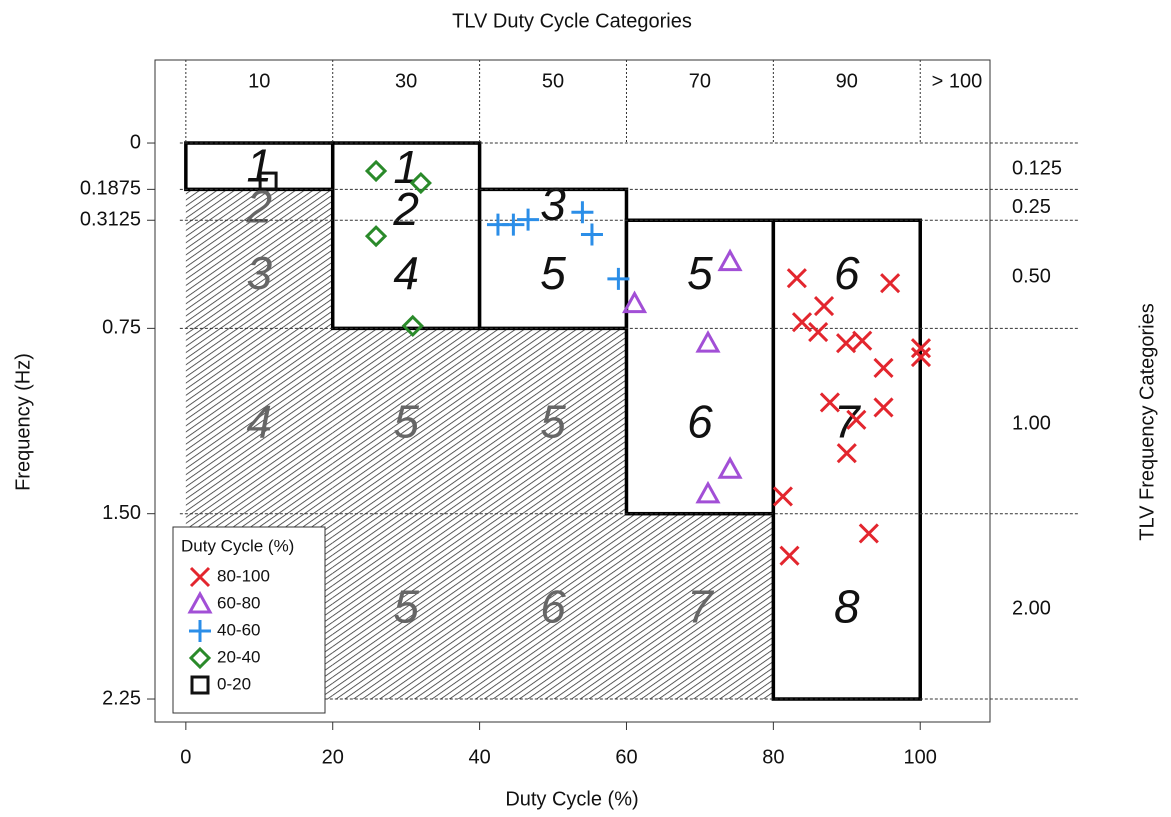 The image size is (1171, 817). What do you see at coordinates (1031, 609) in the screenshot?
I see `y2-tick-label: 2.00` at bounding box center [1031, 609].